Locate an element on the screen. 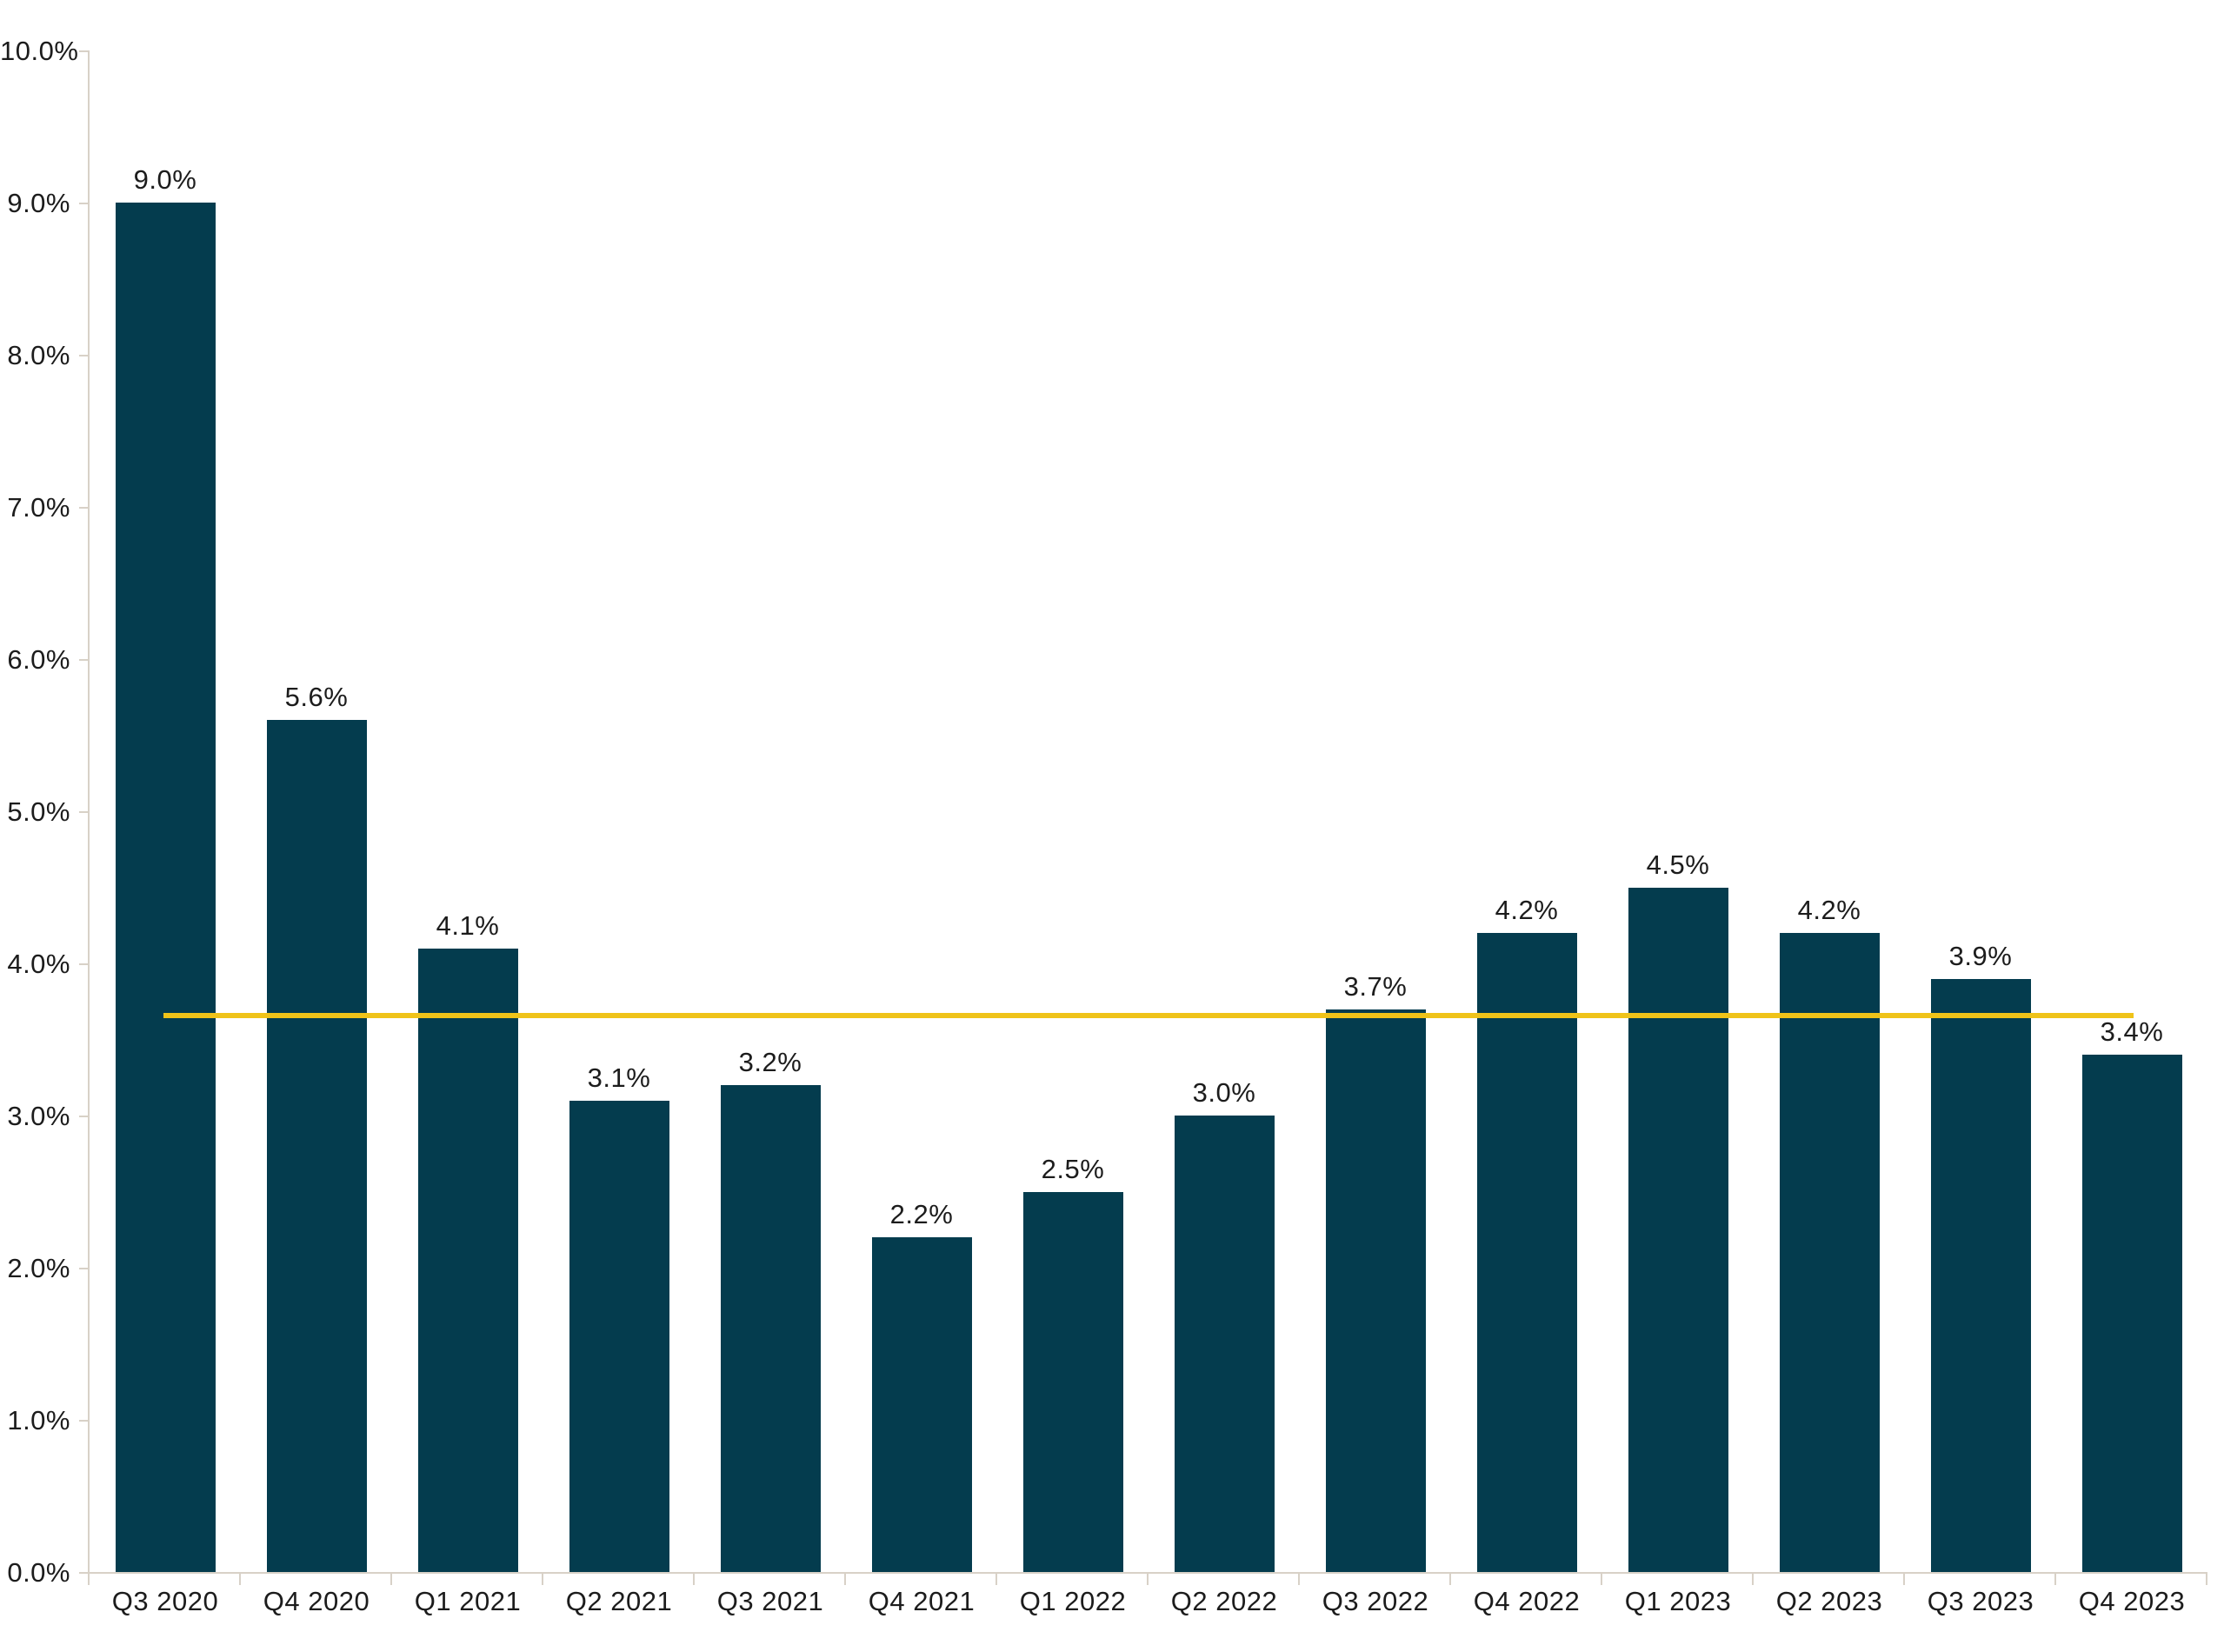 Image resolution: width=2224 pixels, height=1652 pixels. bar-value-label: 3.4% is located at coordinates (2132, 1031).